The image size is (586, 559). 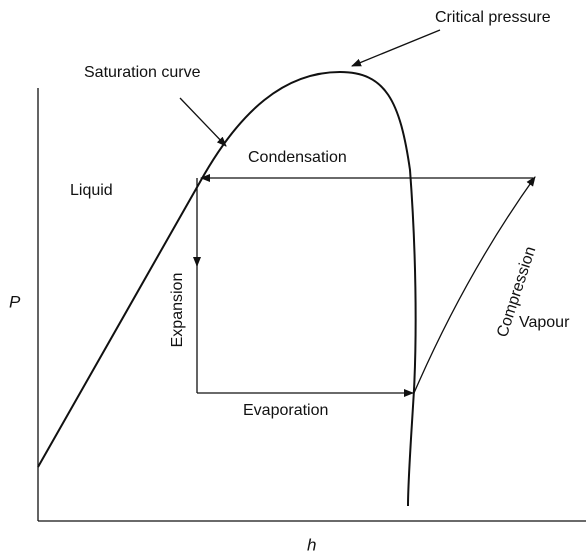 I want to click on label: Condensation, so click(x=297, y=157).